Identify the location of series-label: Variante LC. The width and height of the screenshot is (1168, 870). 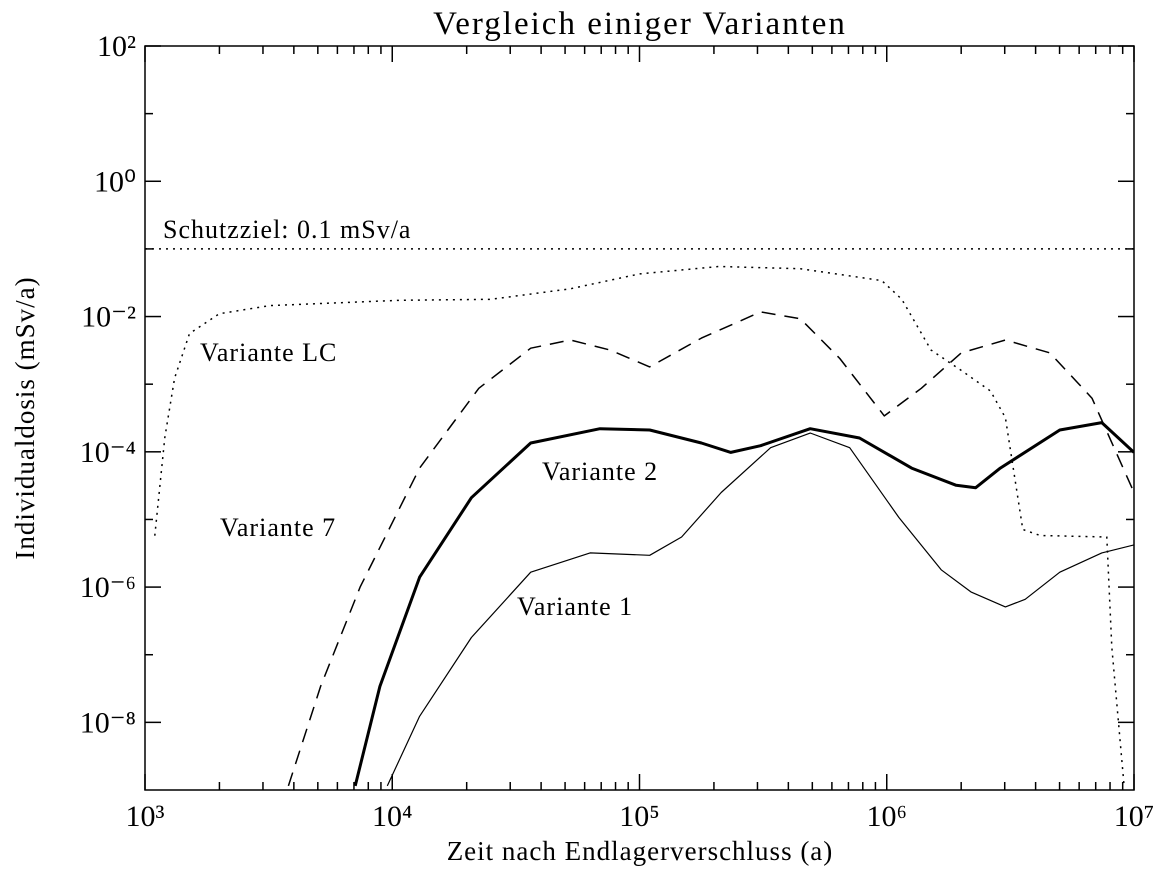
(268, 352).